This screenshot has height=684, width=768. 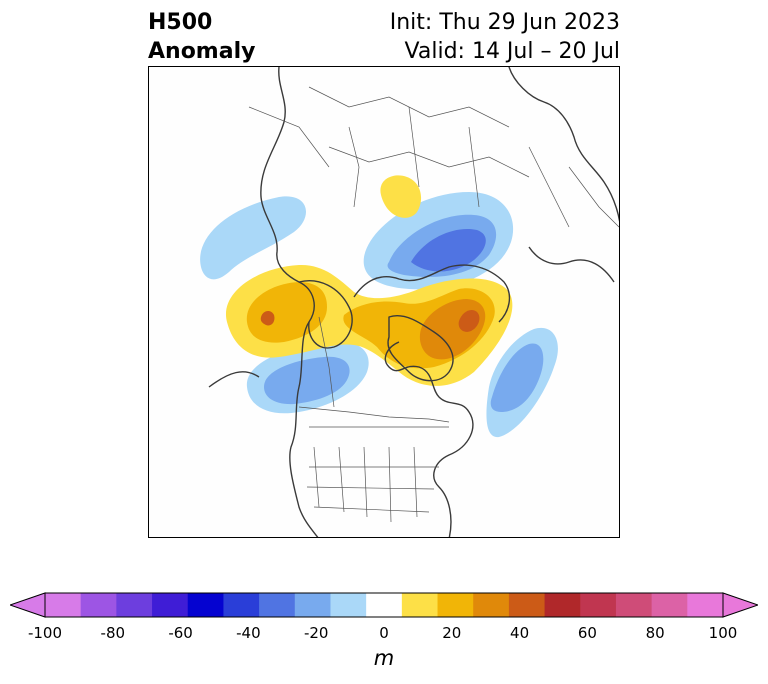 What do you see at coordinates (180, 22) in the screenshot?
I see `title-line-1: H500` at bounding box center [180, 22].